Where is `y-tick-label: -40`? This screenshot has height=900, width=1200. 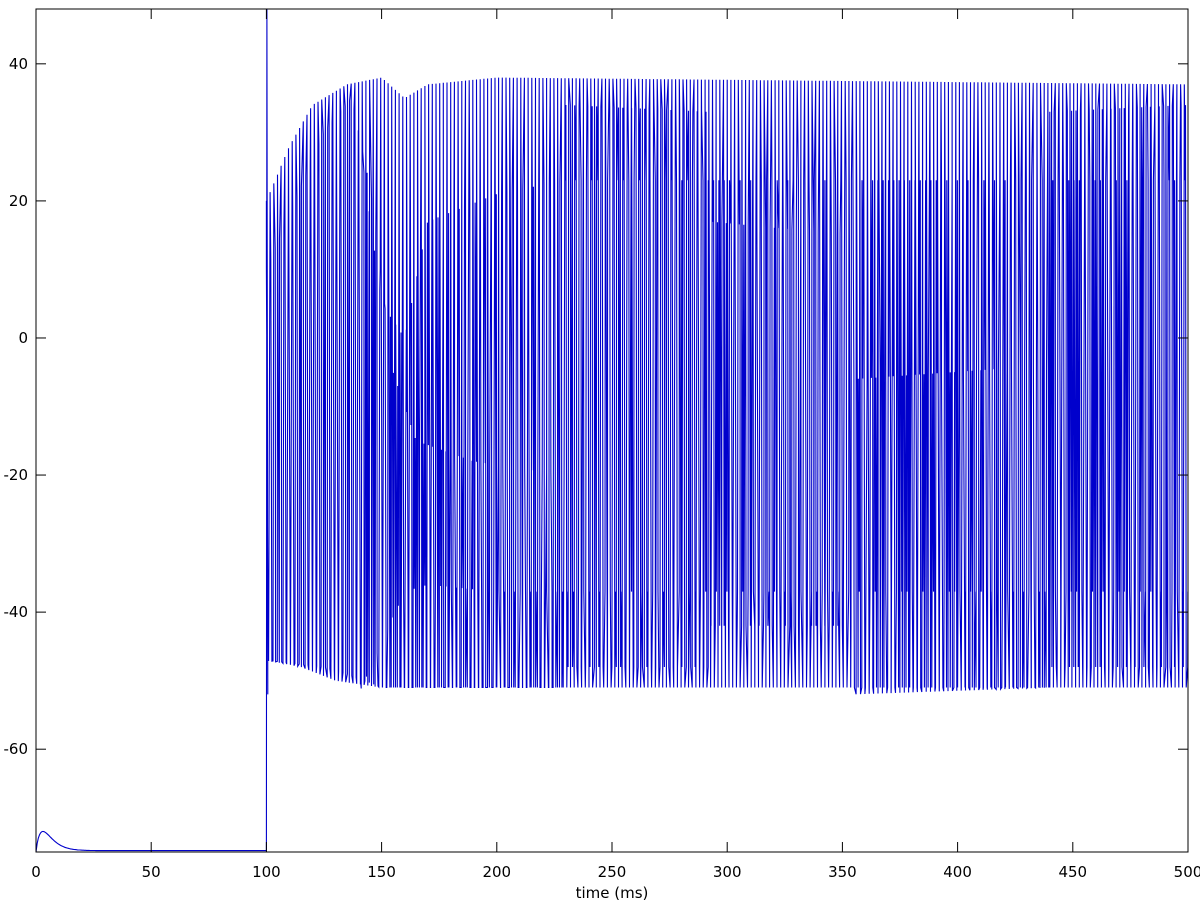 y-tick-label: -40 is located at coordinates (16, 612).